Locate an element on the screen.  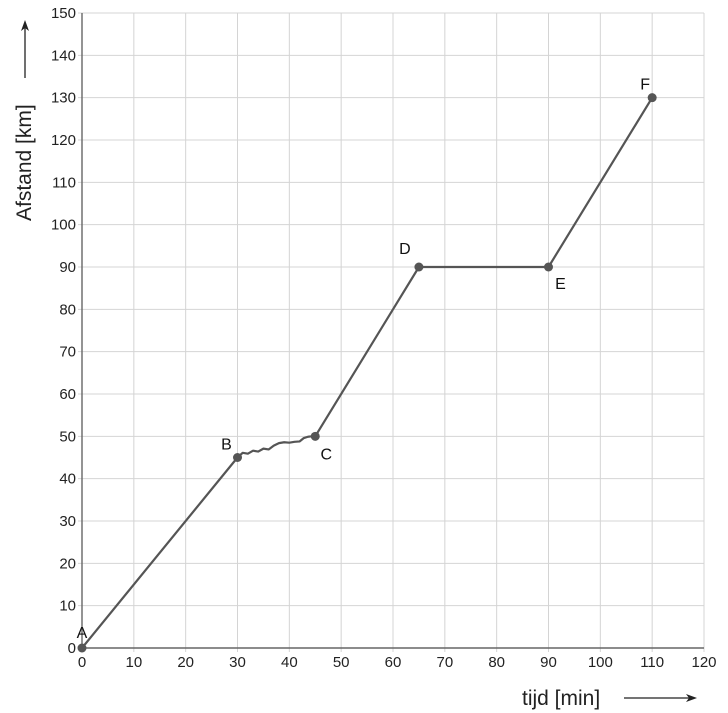
point-c is located at coordinates (315, 436).